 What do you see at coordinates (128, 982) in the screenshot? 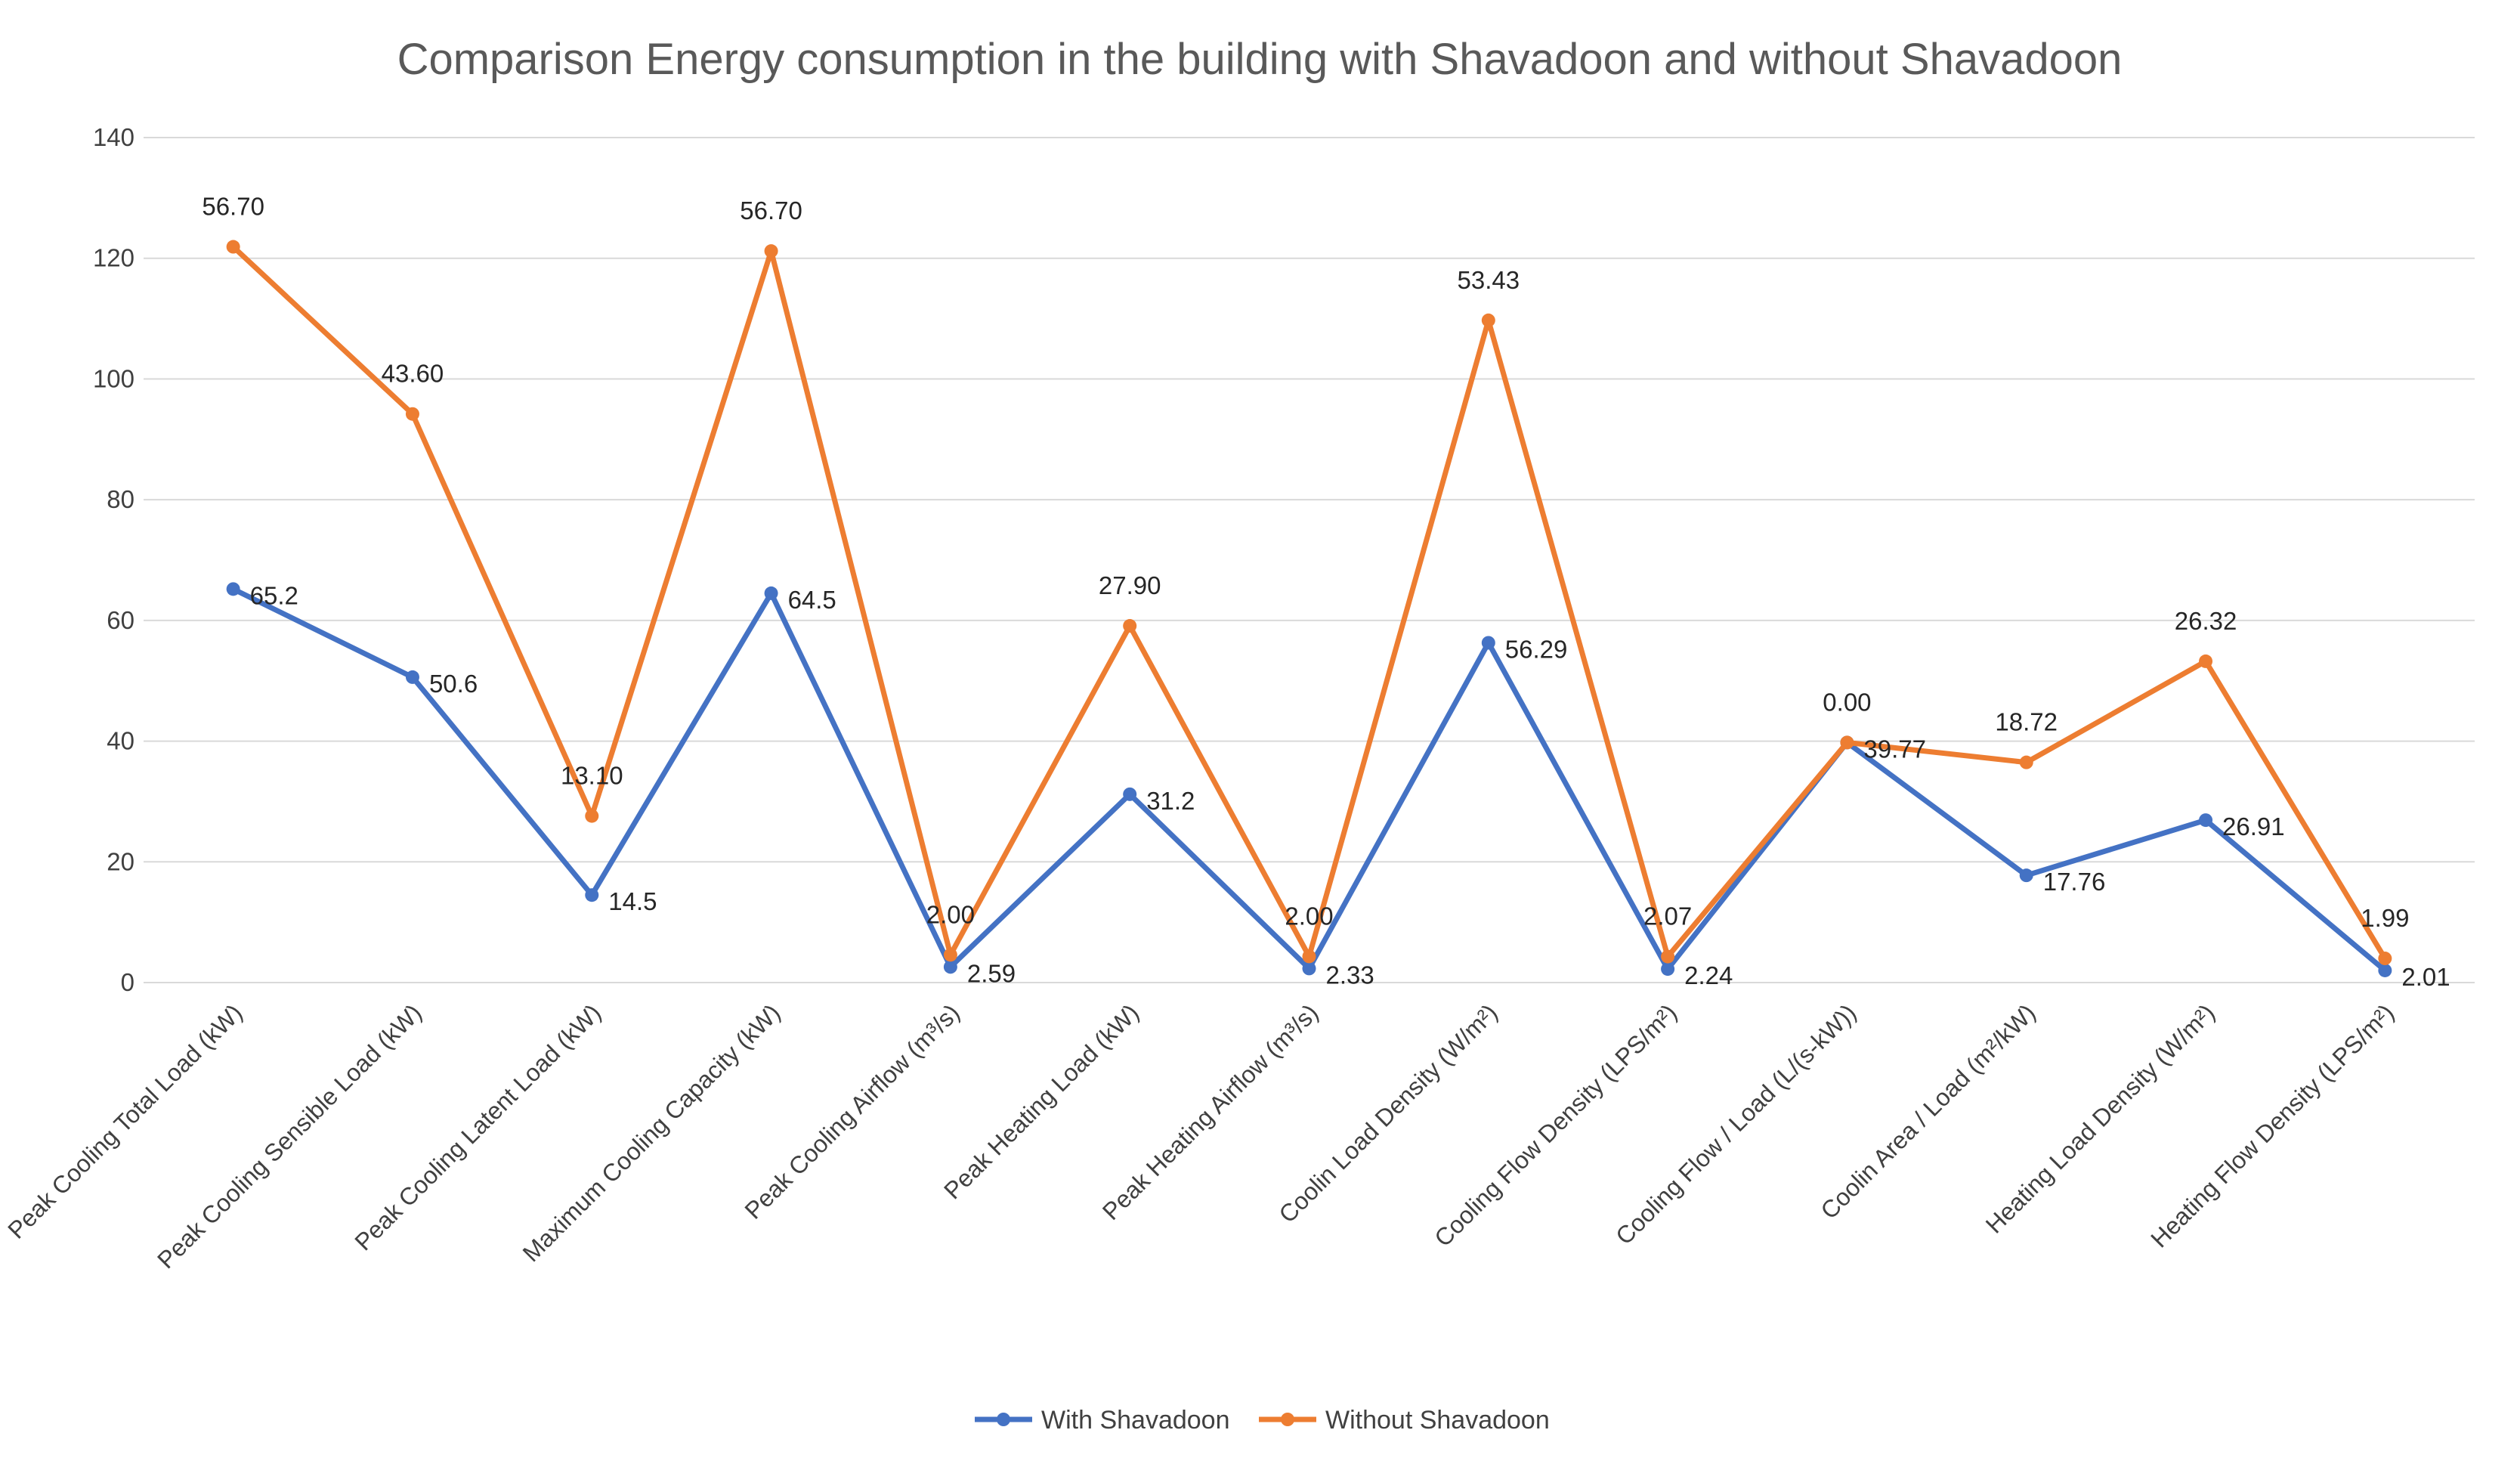
I see `y-tick-label: 0` at bounding box center [128, 982].